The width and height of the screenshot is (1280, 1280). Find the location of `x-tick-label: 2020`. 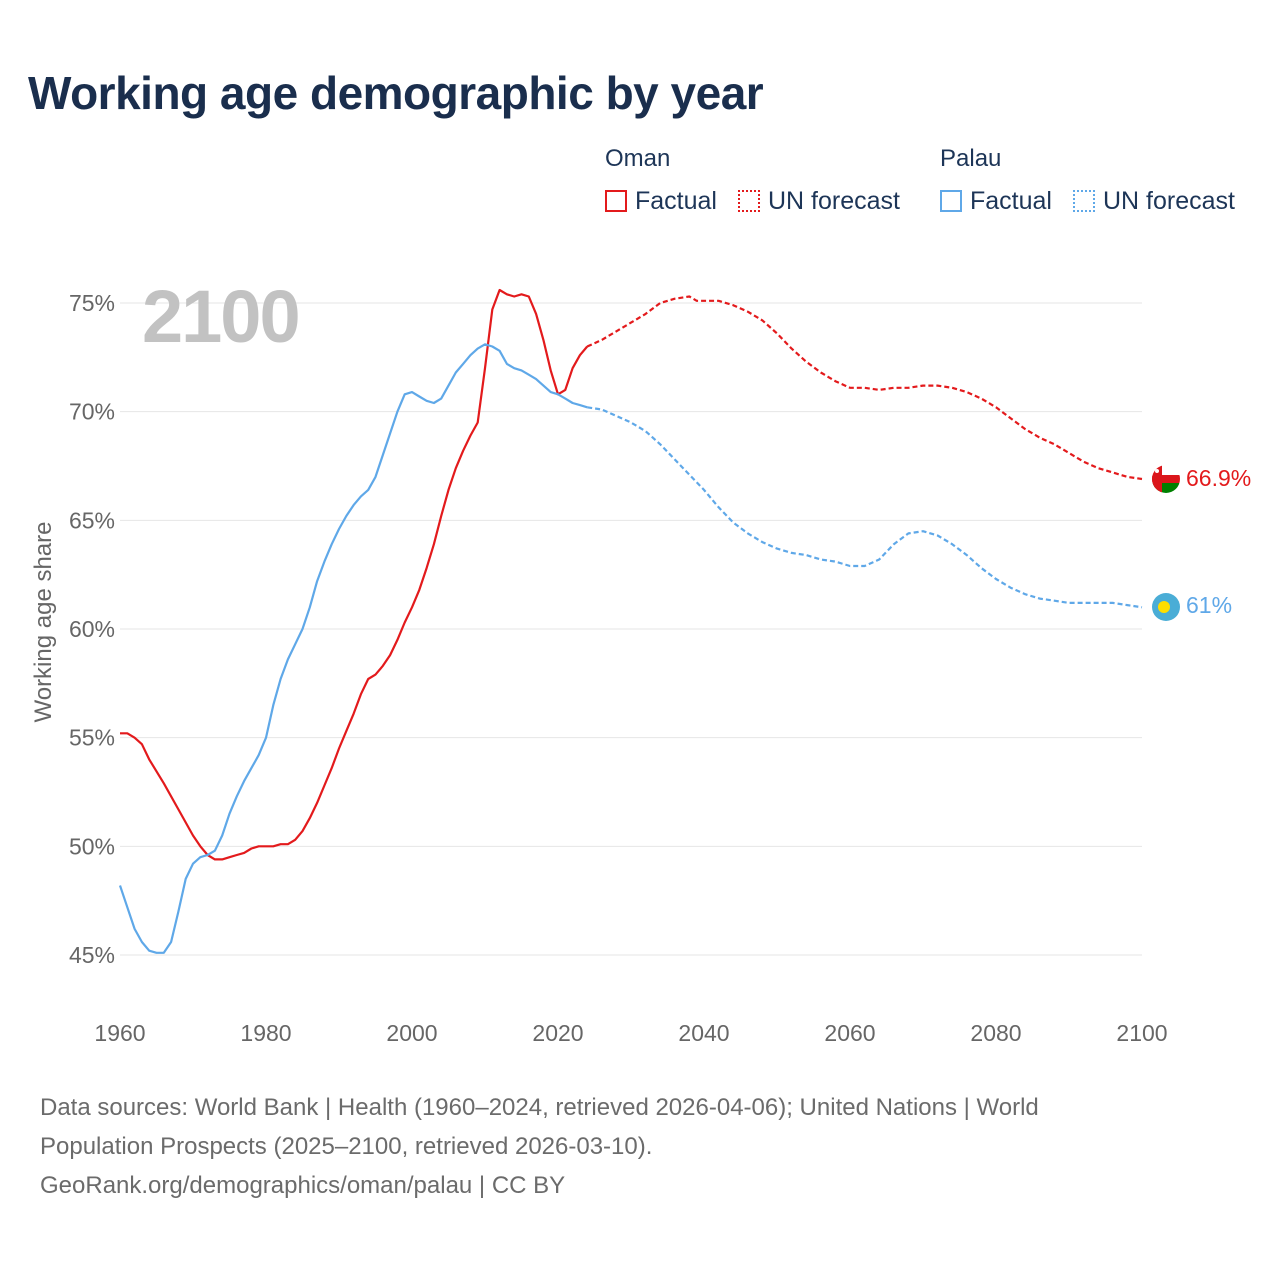

x-tick-label: 2020 is located at coordinates (557, 1033).